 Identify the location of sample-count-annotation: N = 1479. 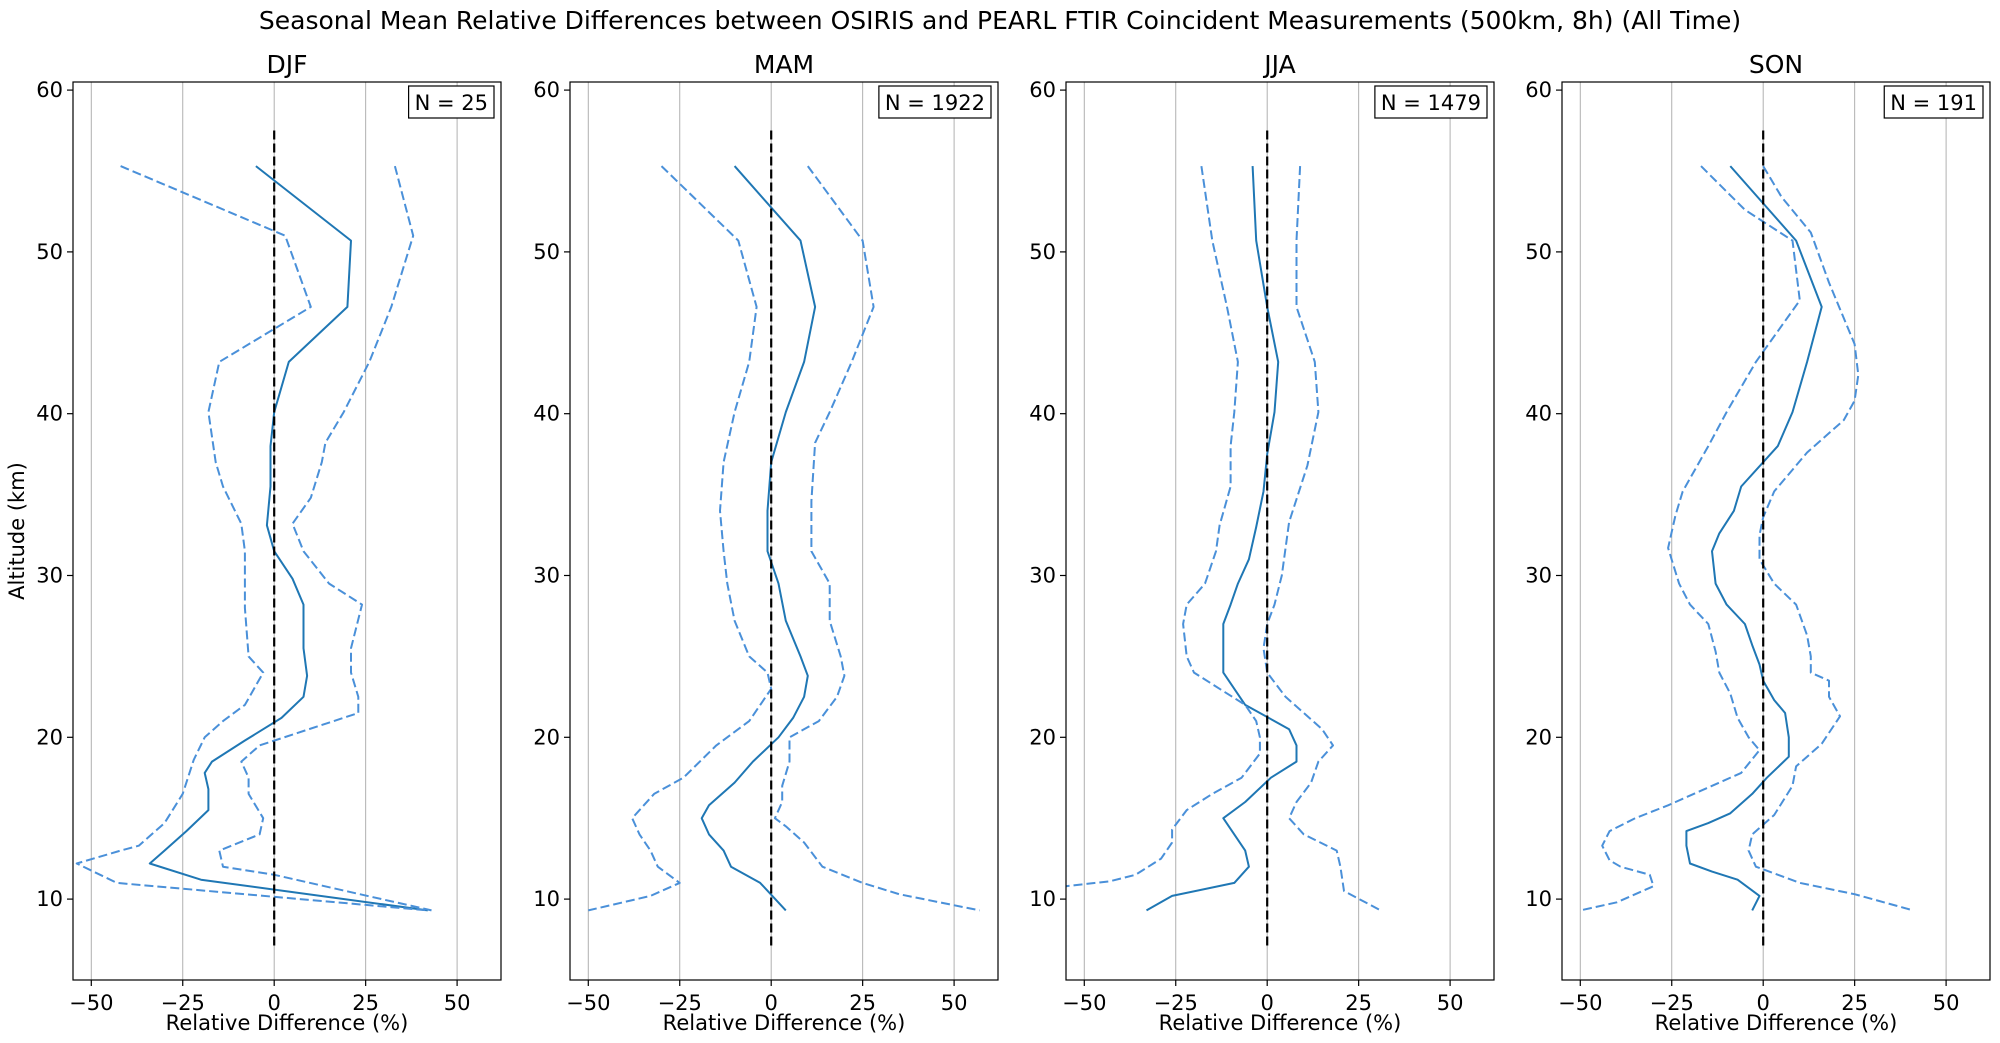
(1431, 102).